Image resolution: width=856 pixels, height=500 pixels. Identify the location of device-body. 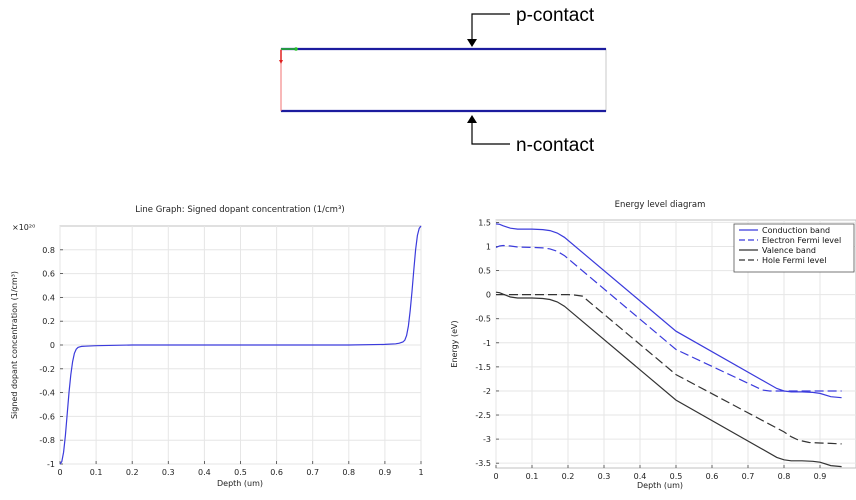
(443, 80).